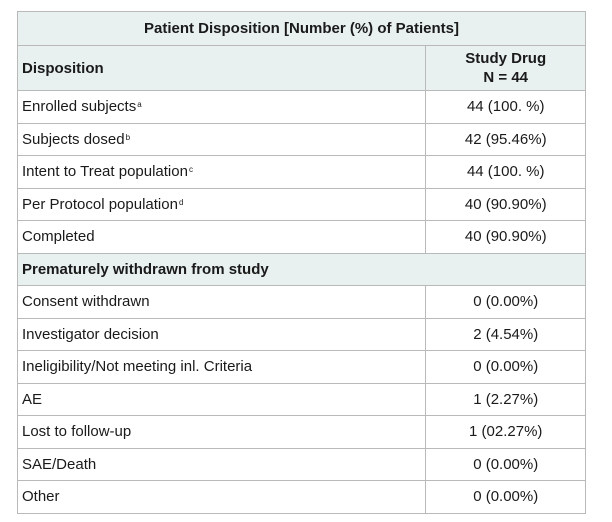 The width and height of the screenshot is (612, 522). What do you see at coordinates (505, 399) in the screenshot?
I see `row-value: 1 (2.27%)` at bounding box center [505, 399].